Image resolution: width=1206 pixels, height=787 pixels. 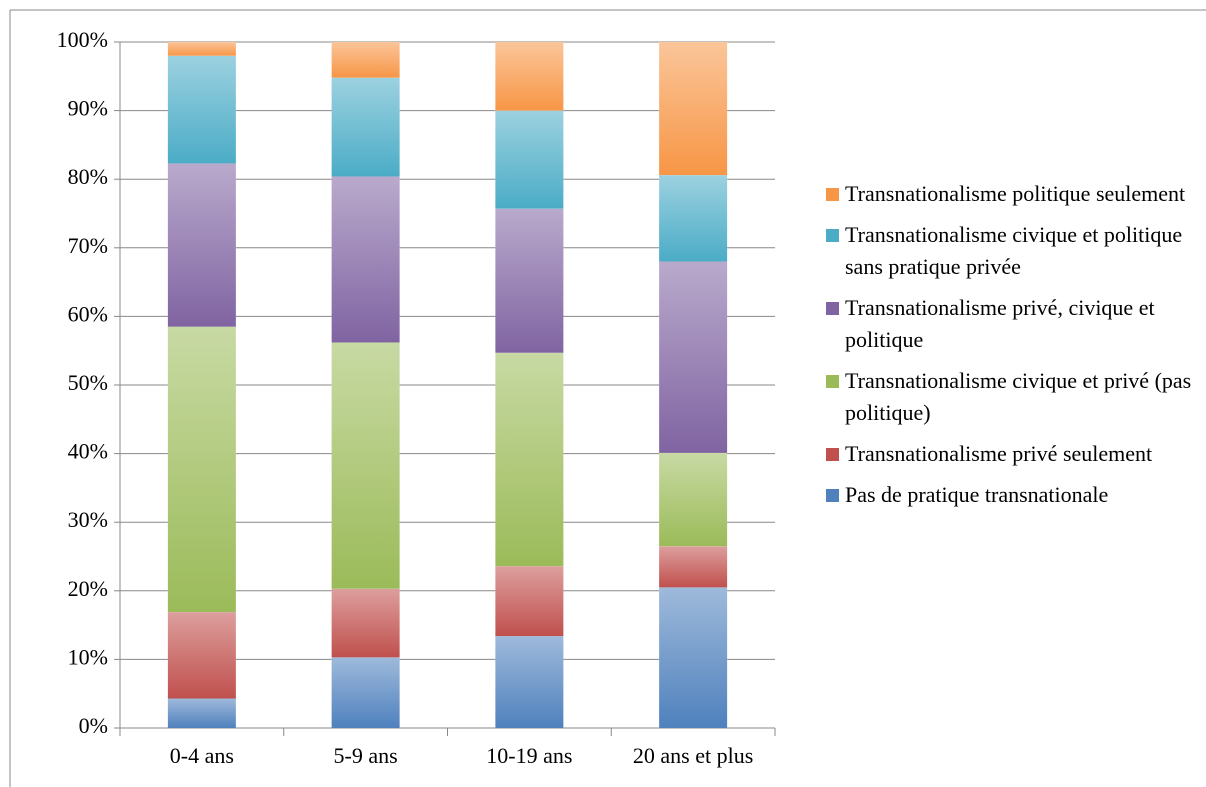 What do you see at coordinates (88, 656) in the screenshot?
I see `y-tick-label: 10%` at bounding box center [88, 656].